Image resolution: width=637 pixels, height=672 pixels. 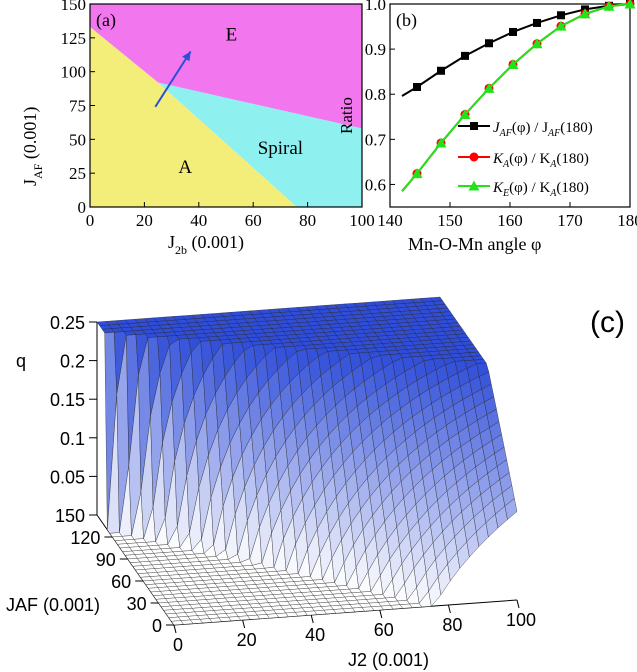 I want to click on z-tick-label: 0.05, so click(x=67, y=477).